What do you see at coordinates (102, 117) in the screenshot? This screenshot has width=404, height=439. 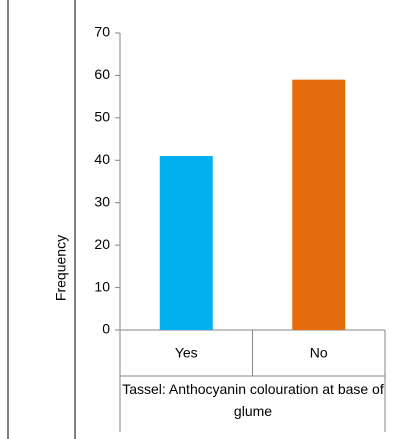 I see `y-tick-label: 50` at bounding box center [102, 117].